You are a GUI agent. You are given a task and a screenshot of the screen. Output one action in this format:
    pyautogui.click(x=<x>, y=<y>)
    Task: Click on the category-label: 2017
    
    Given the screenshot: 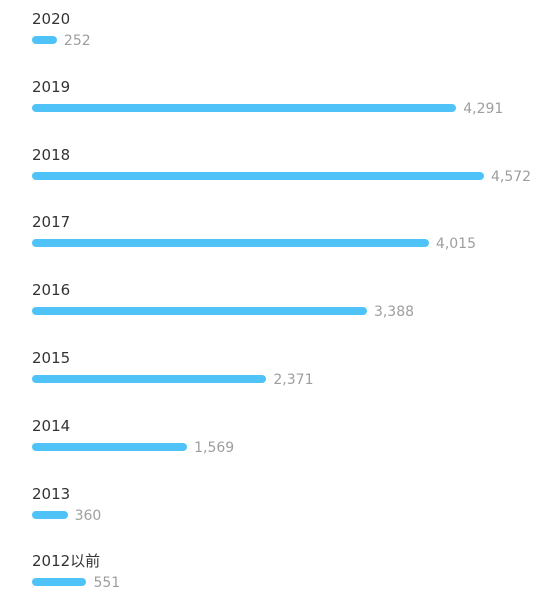 What is the action you would take?
    pyautogui.click(x=51, y=222)
    